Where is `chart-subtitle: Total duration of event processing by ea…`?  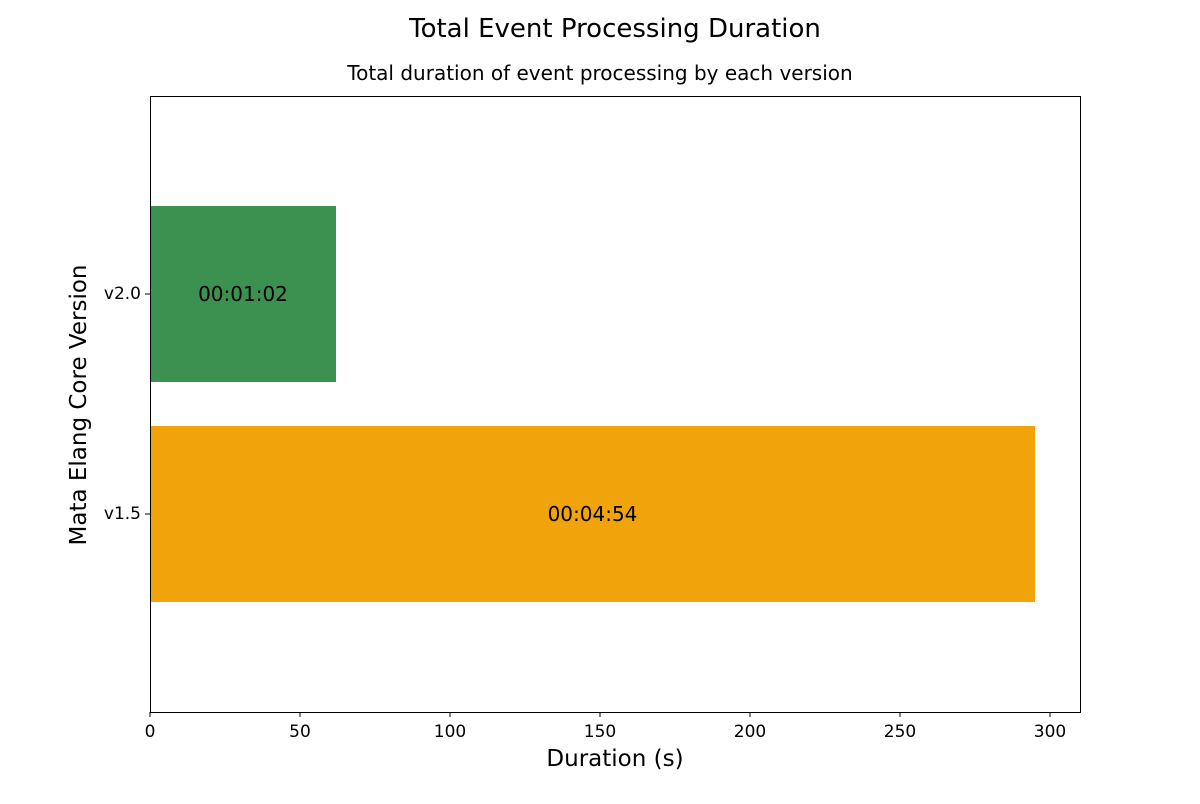
chart-subtitle: Total duration of event processing by ea… is located at coordinates (599, 73).